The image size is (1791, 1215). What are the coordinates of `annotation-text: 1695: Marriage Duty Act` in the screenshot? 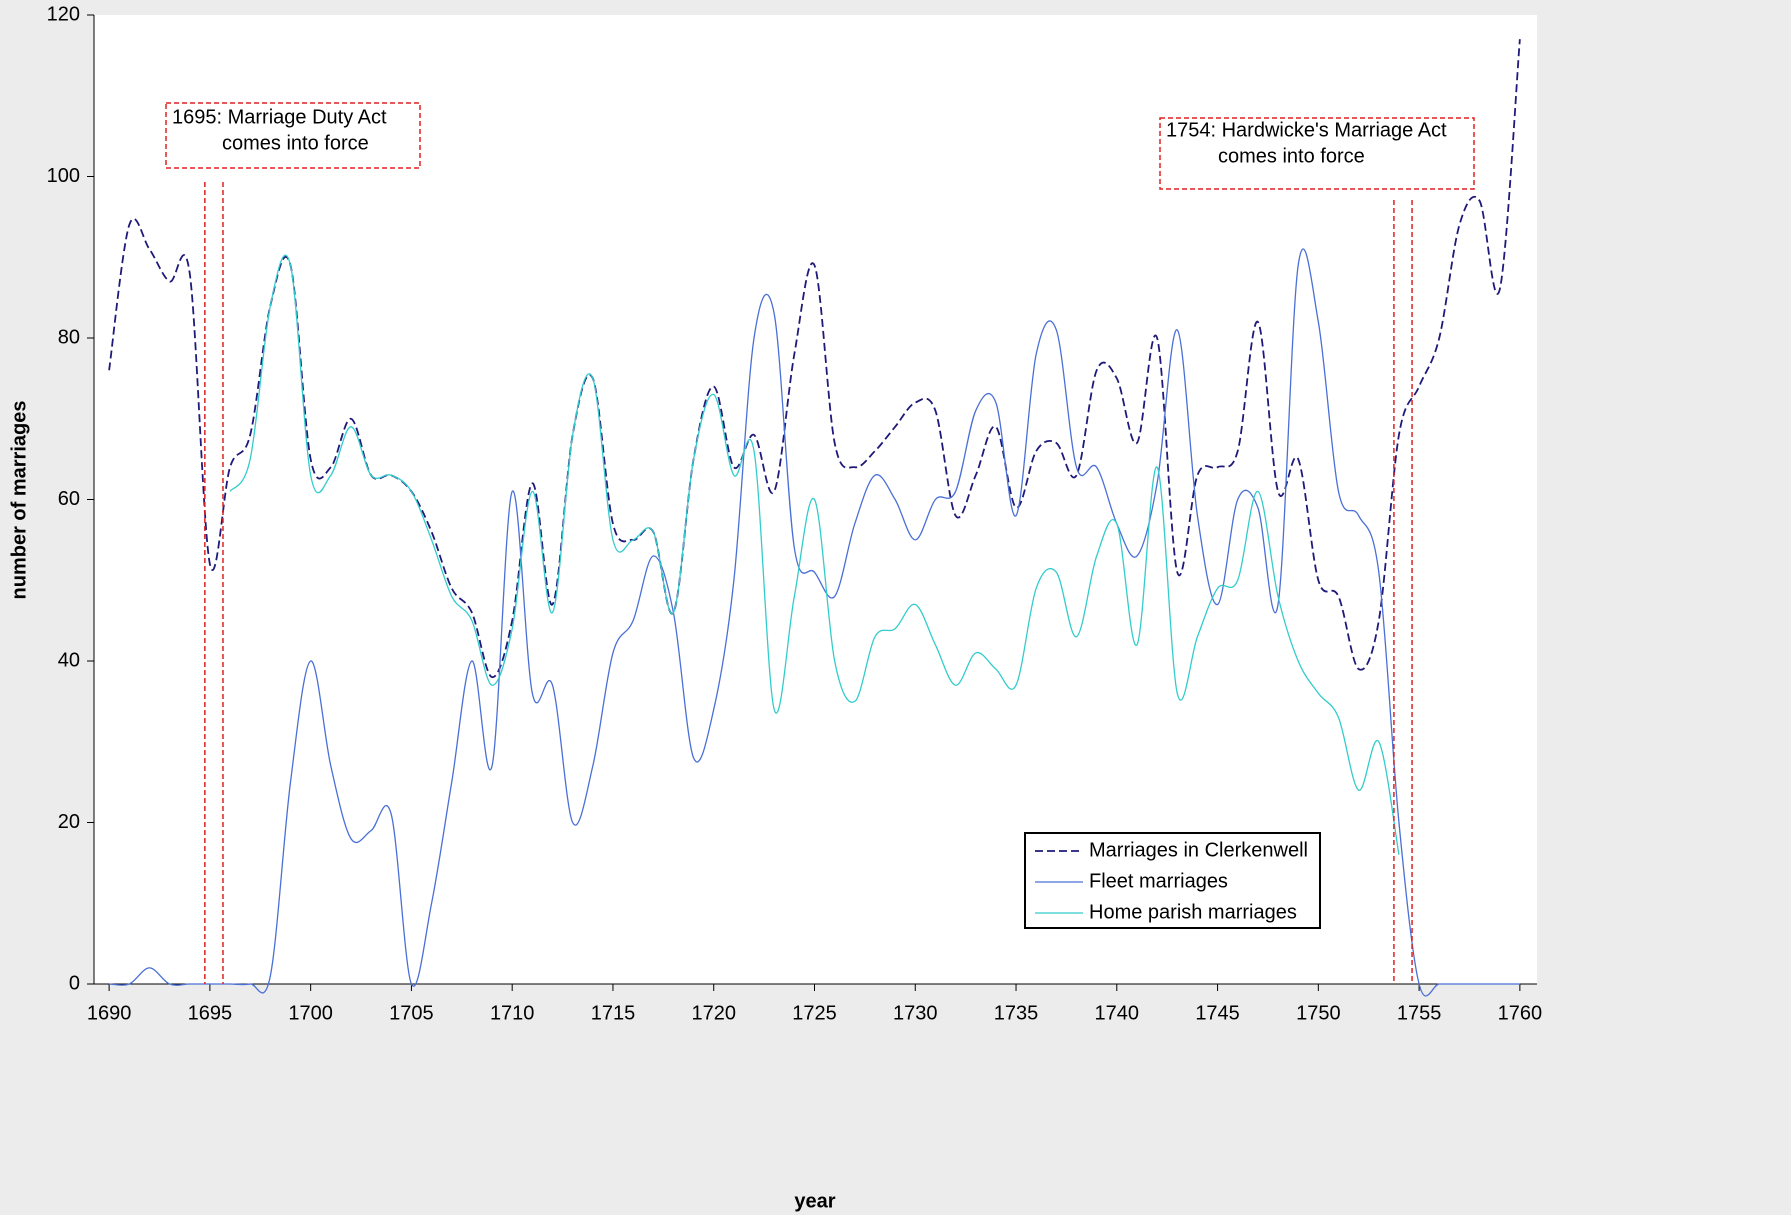 It's located at (279, 117).